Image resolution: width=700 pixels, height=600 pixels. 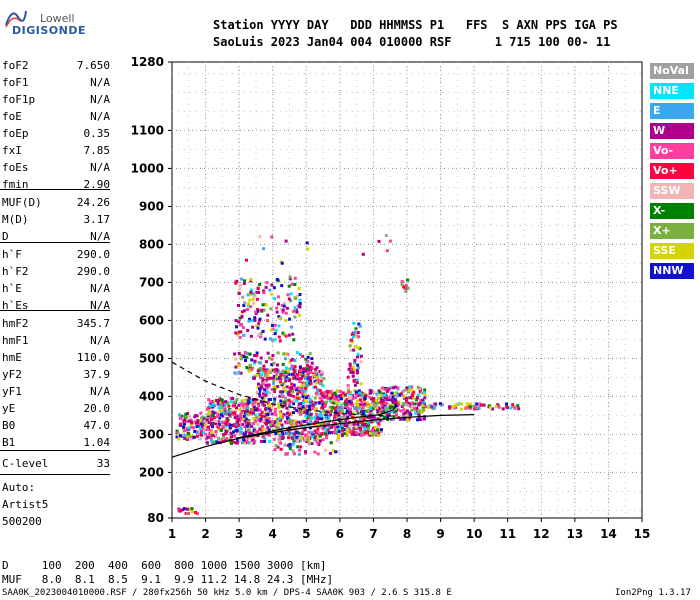 What do you see at coordinates (507, 534) in the screenshot?
I see `x-tick-label: 11` at bounding box center [507, 534].